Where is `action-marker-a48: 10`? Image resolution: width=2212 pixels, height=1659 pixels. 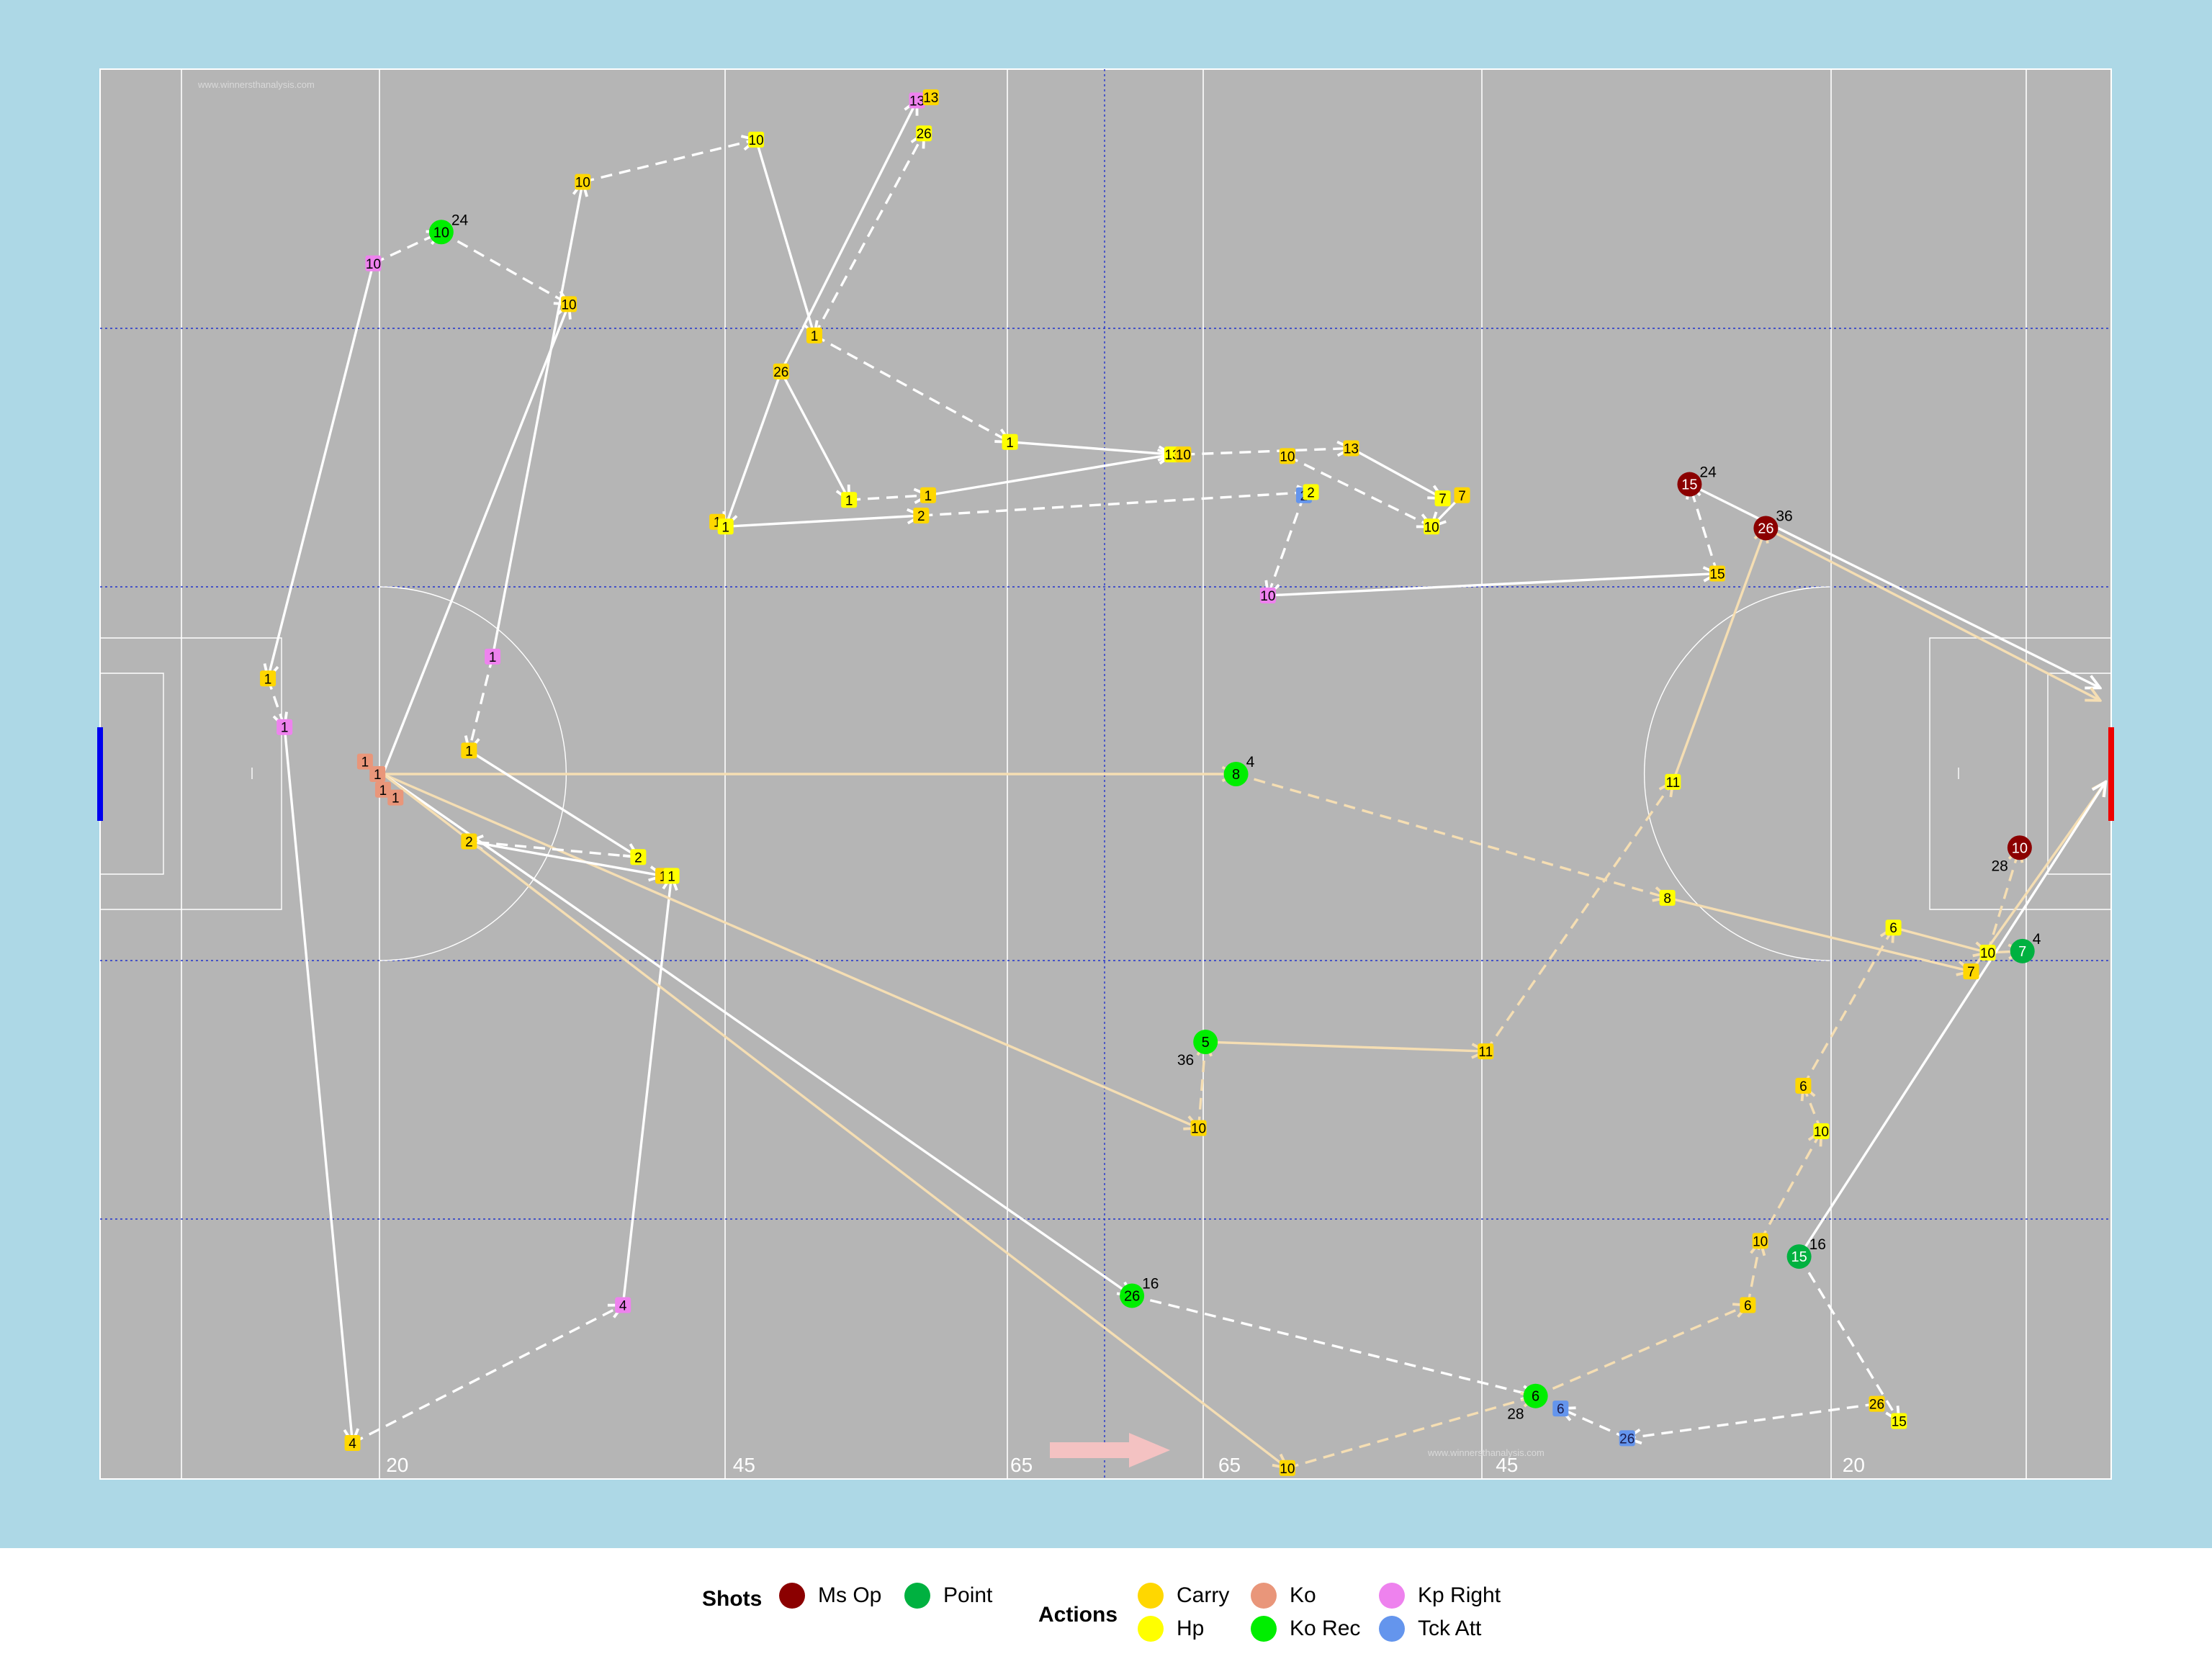
action-marker-a48: 10 is located at coordinates (1760, 1241).